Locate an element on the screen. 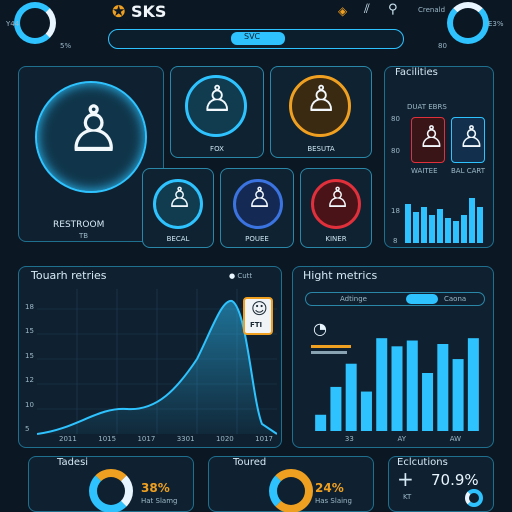  hight-title: Hight metrics is located at coordinates (340, 275).